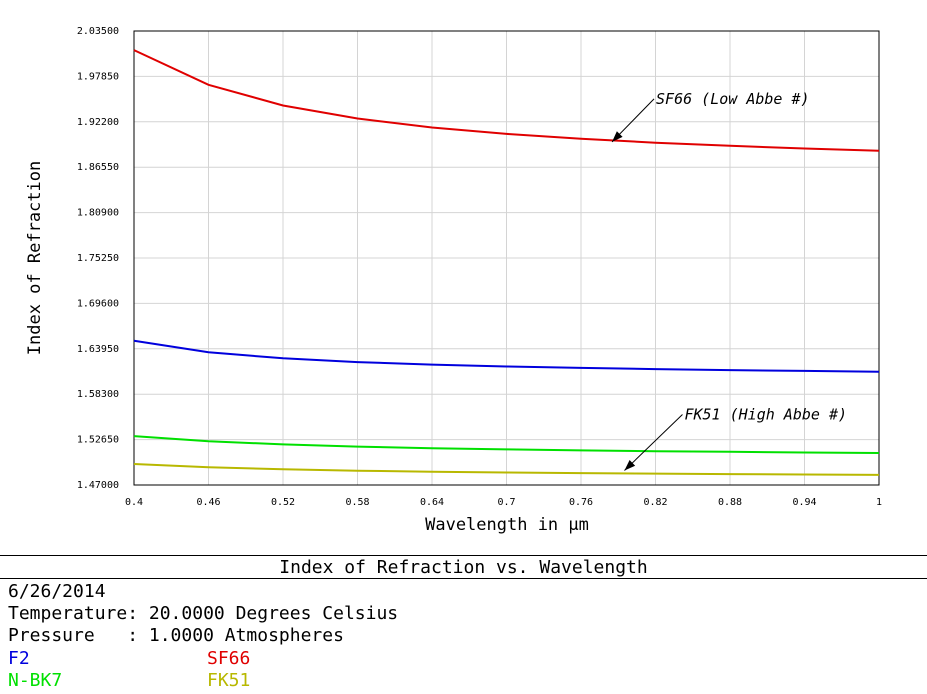 The width and height of the screenshot is (927, 694). Describe the element at coordinates (98, 303) in the screenshot. I see `y-tick-label: 1.69600` at that location.